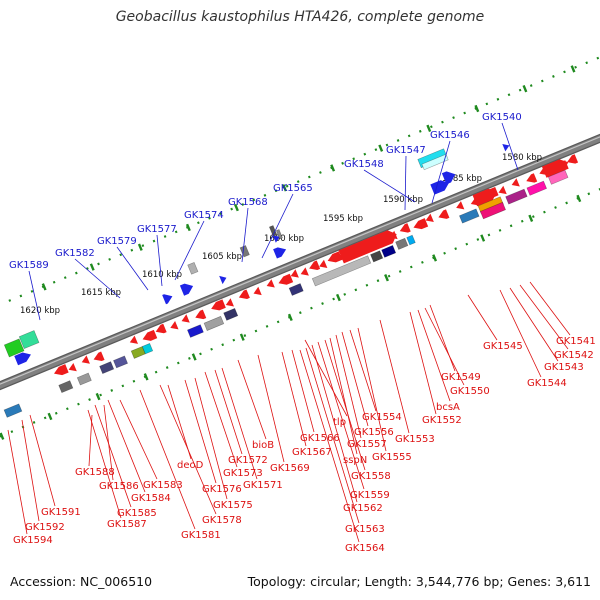 Image resolution: width=600 pixels, height=600 pixels. I want to click on upper-gene-label: GK1579, so click(117, 241).